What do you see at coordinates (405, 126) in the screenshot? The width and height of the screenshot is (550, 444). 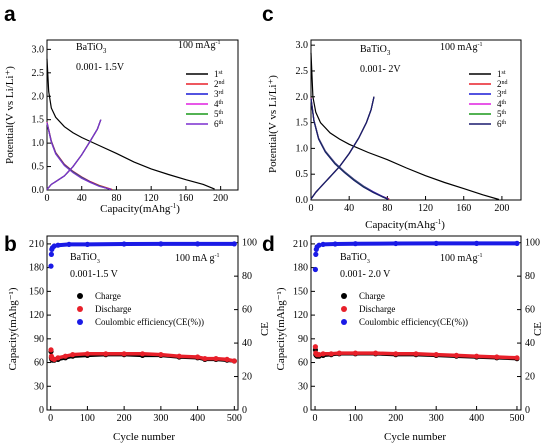 I see `panel-c-series-1st-discharge` at bounding box center [405, 126].